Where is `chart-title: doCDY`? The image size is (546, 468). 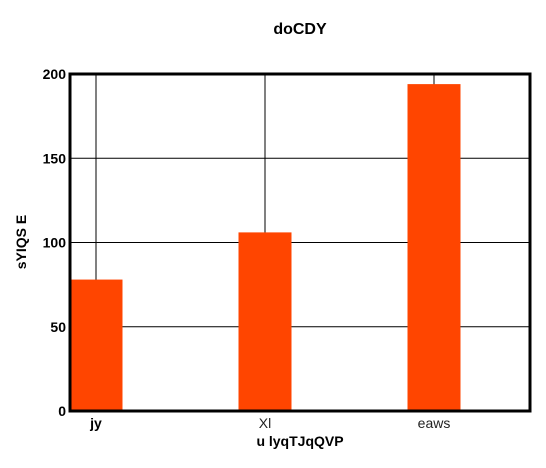 chart-title: doCDY is located at coordinates (300, 29).